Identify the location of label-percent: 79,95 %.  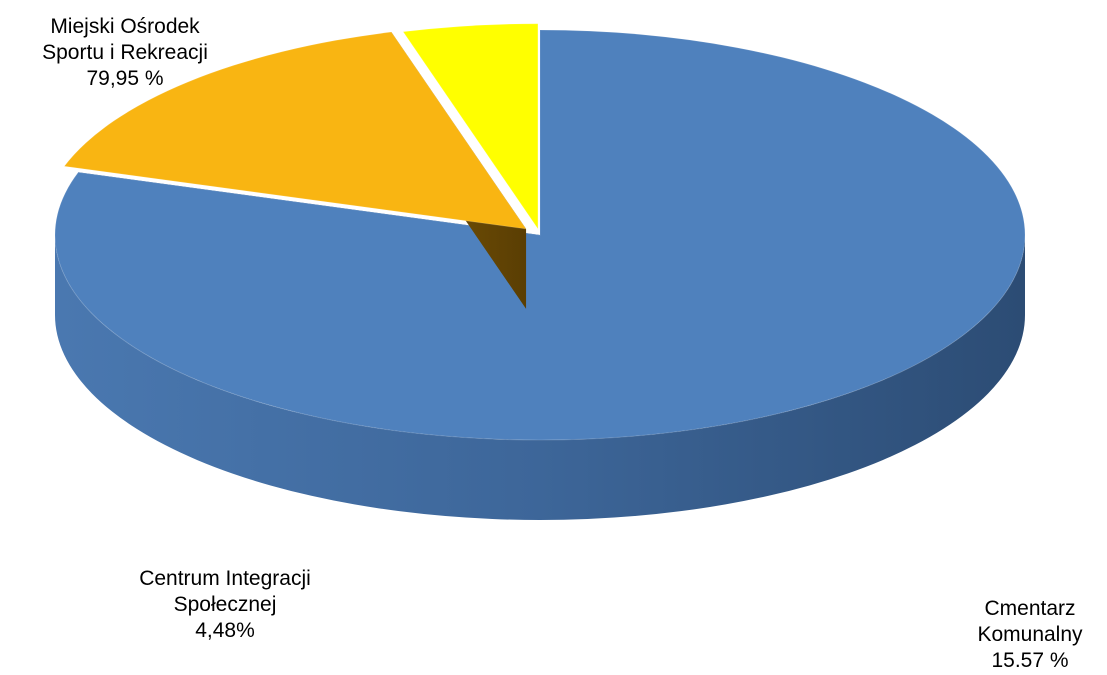
(125, 78).